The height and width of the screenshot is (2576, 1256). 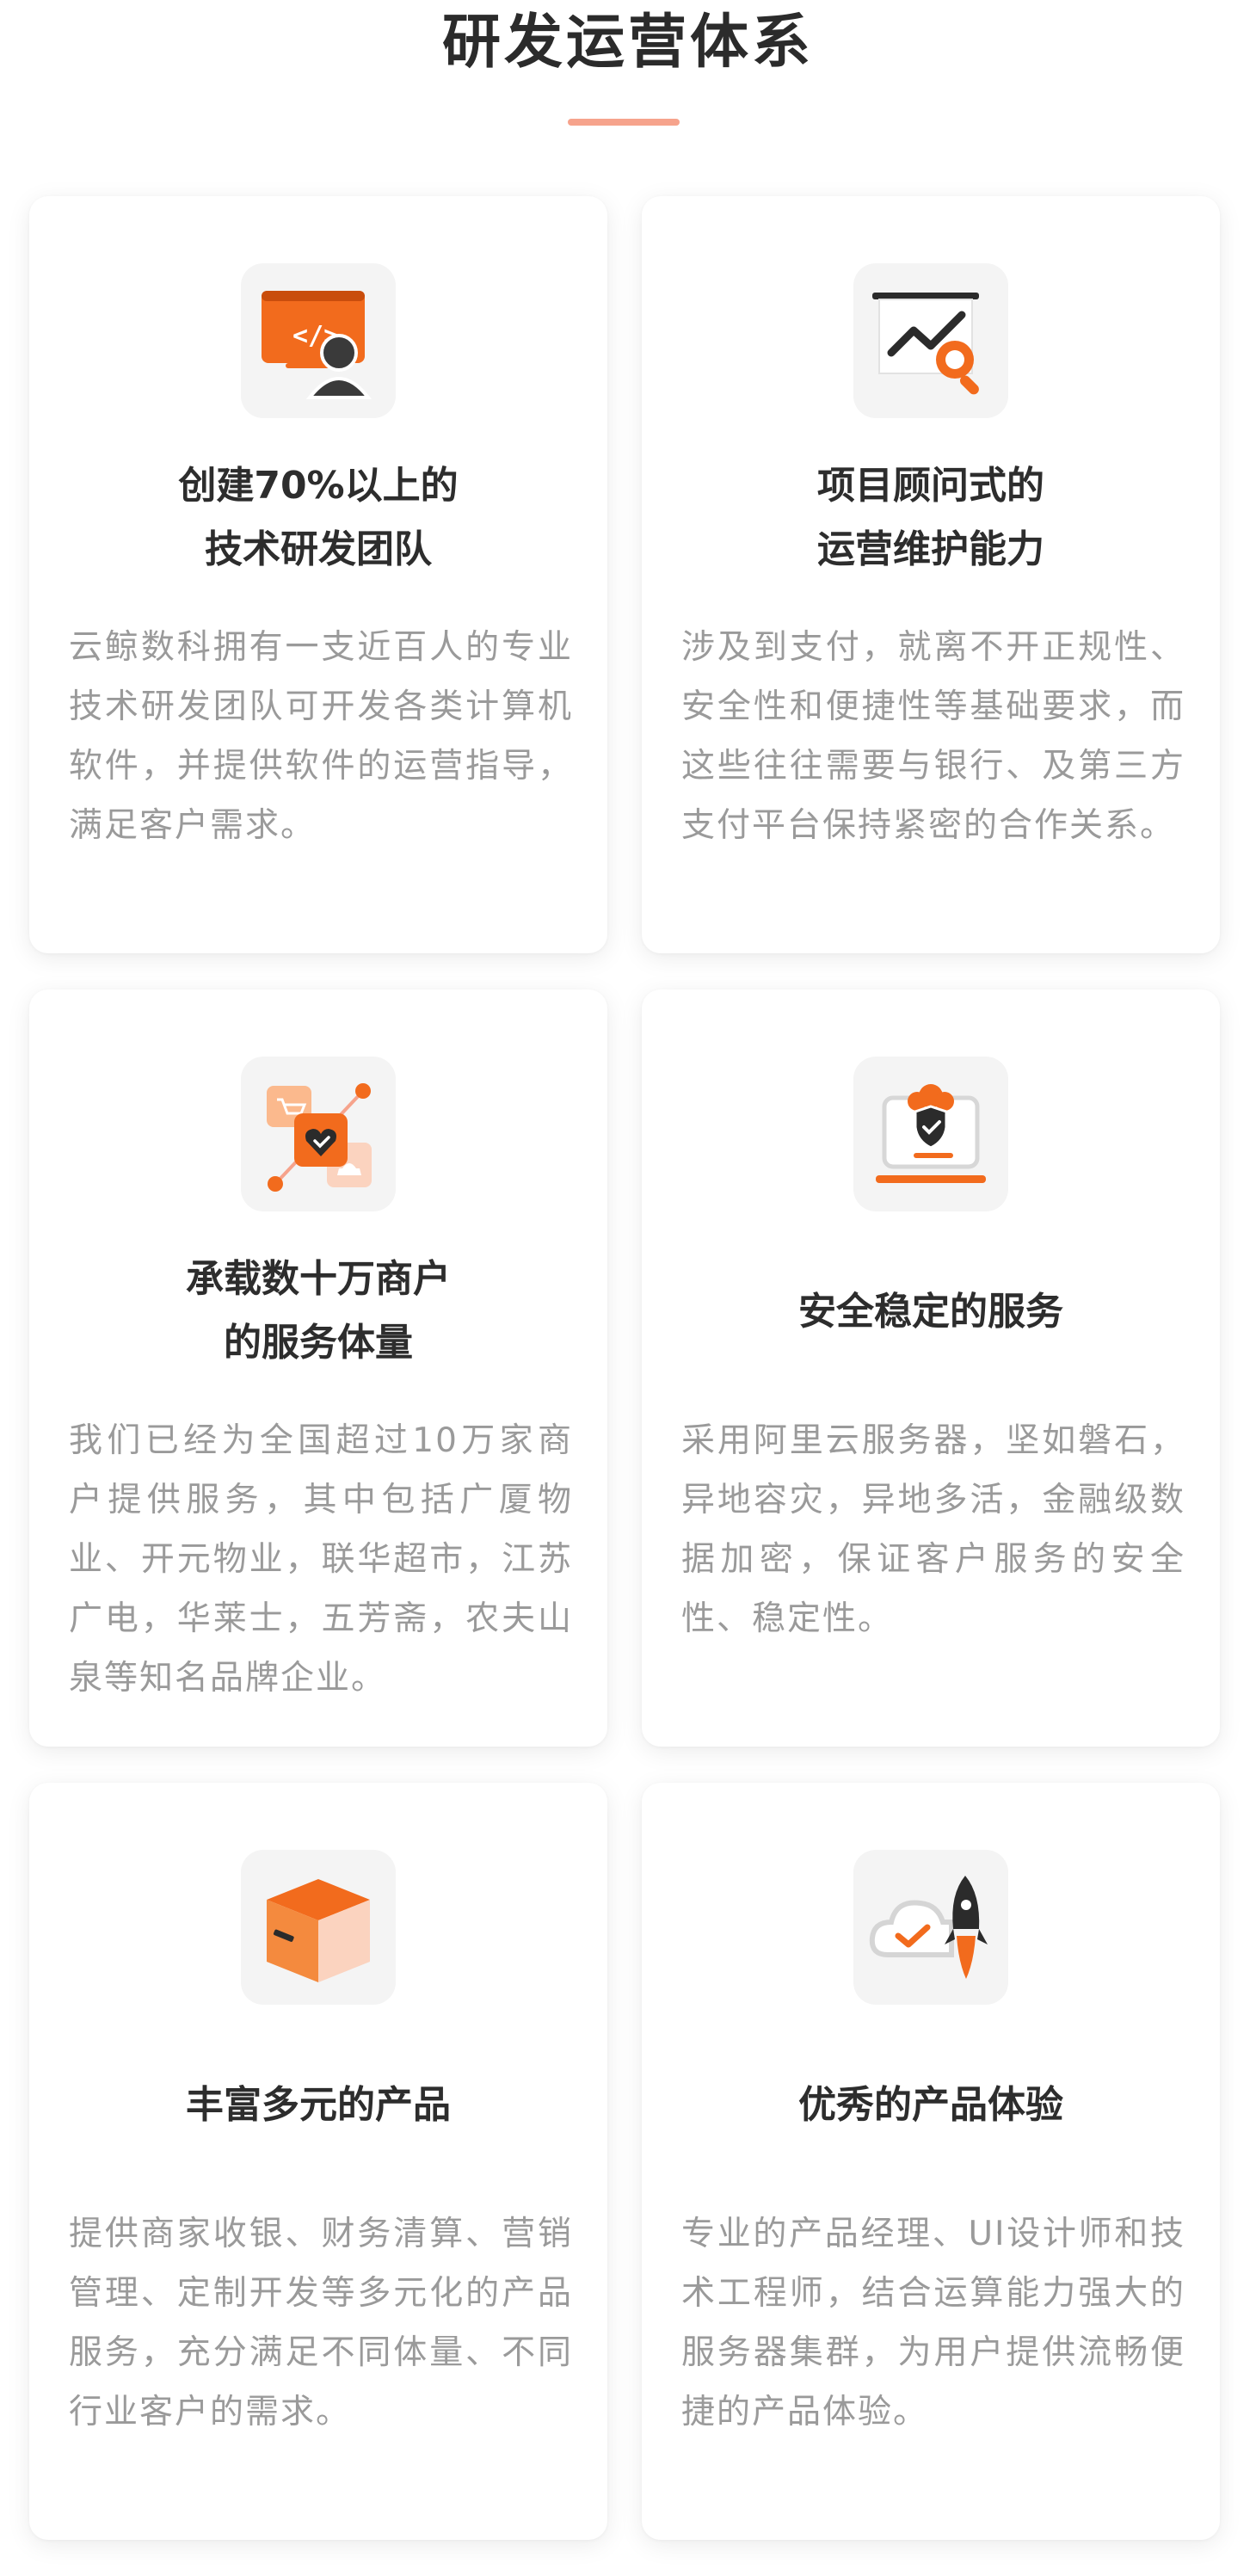 What do you see at coordinates (931, 340) in the screenshot?
I see `chart-search-icon` at bounding box center [931, 340].